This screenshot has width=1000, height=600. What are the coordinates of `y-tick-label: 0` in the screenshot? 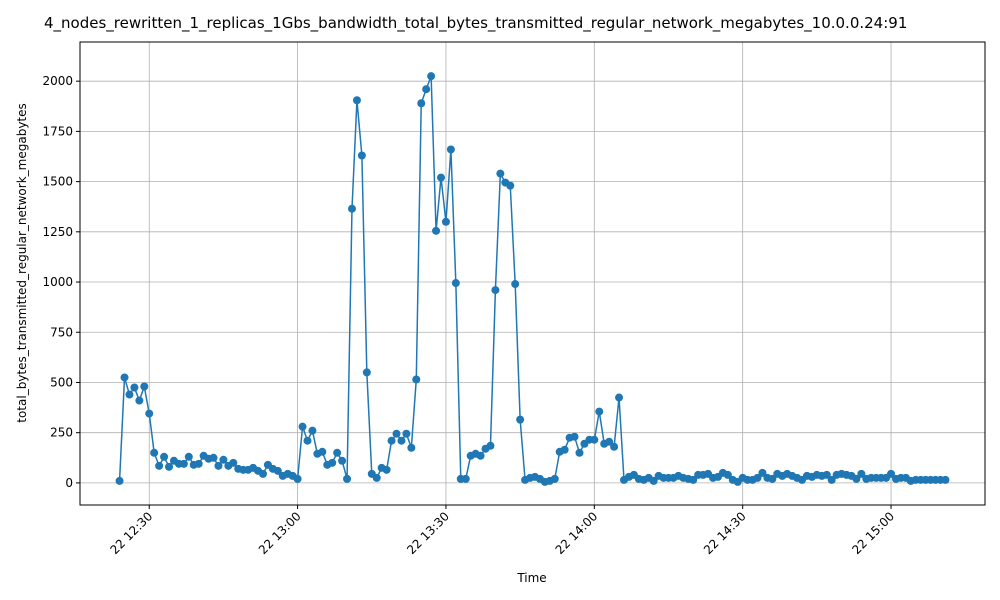 It's located at (69, 483).